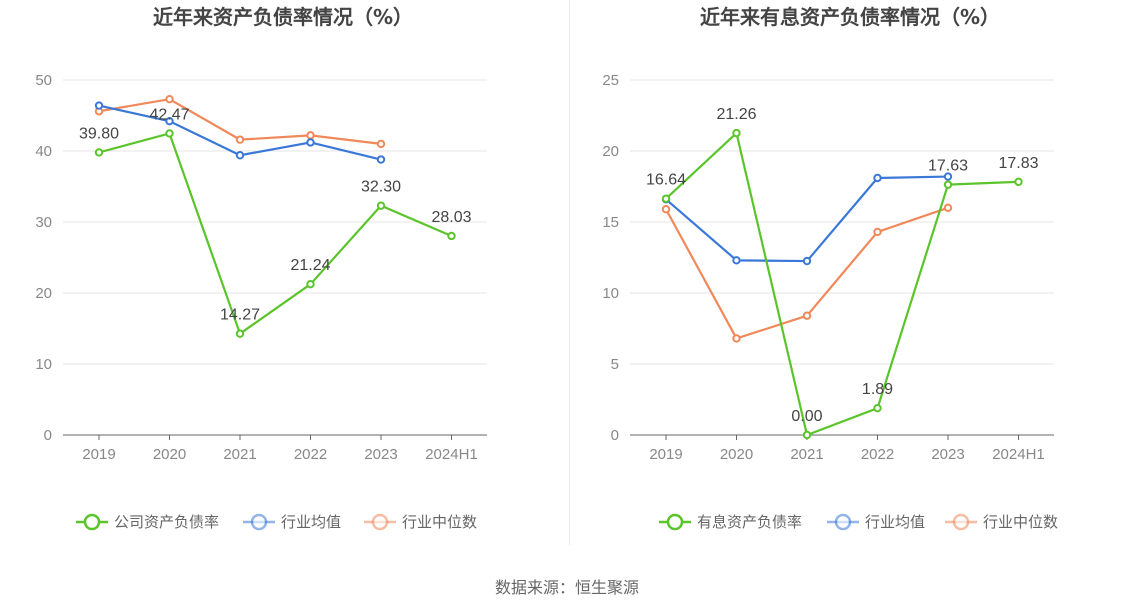 The height and width of the screenshot is (612, 1134). What do you see at coordinates (806, 416) in the screenshot?
I see `data-label: 0.00` at bounding box center [806, 416].